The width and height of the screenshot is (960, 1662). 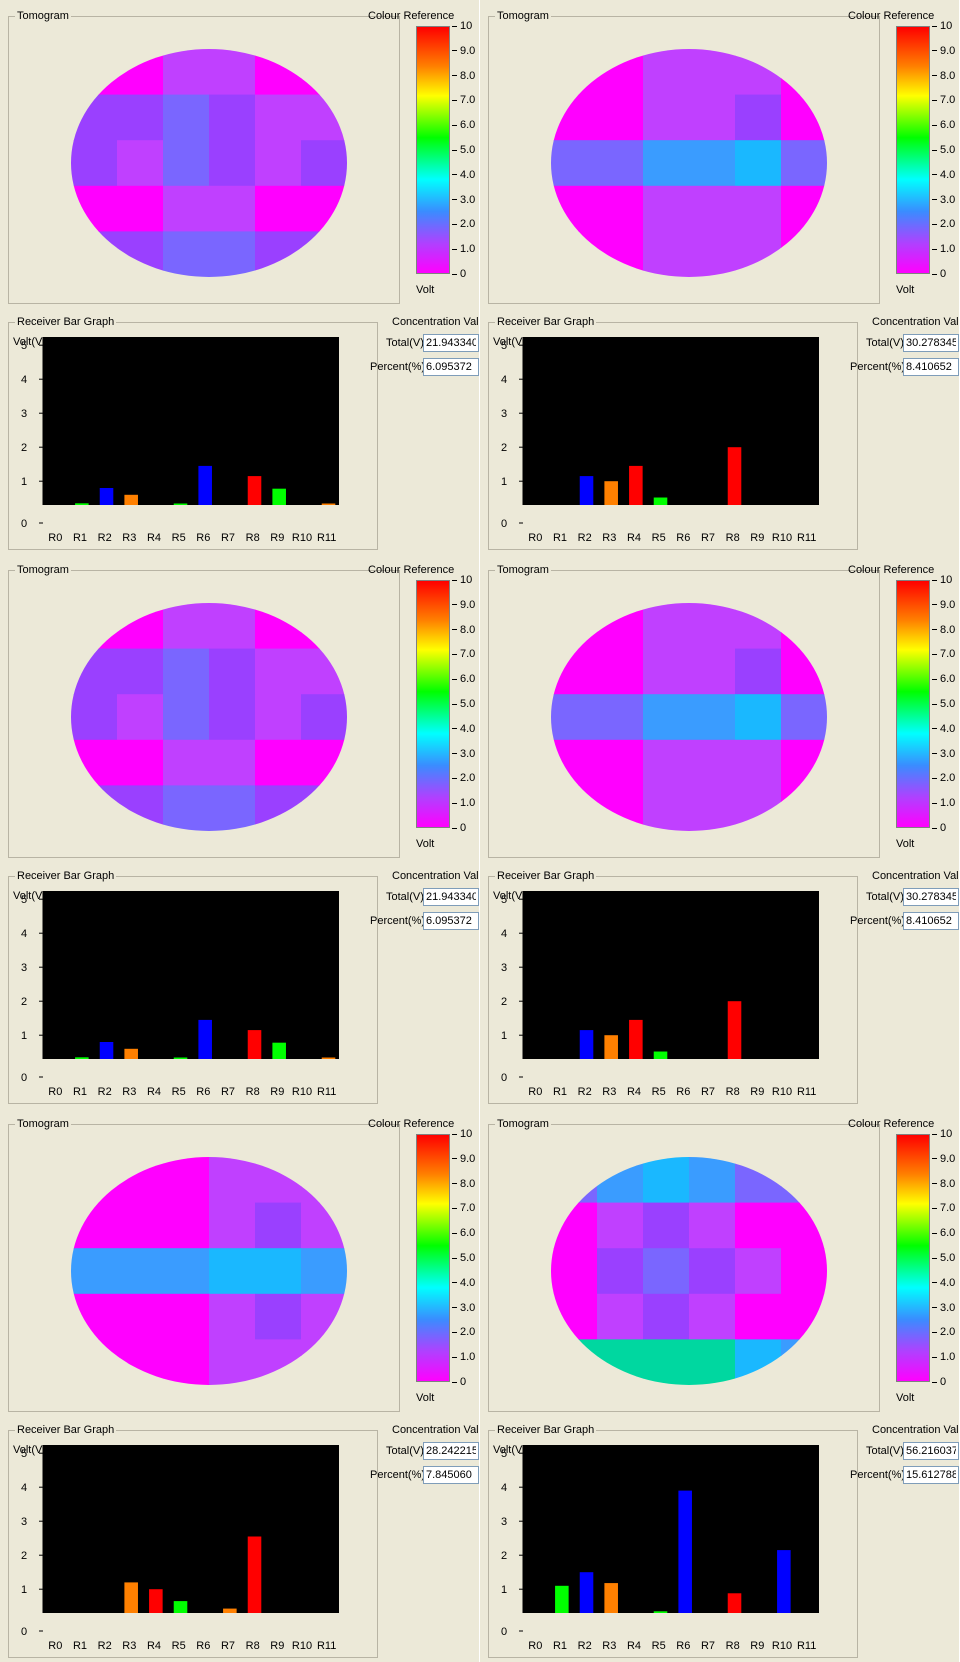 What do you see at coordinates (228, 1092) in the screenshot?
I see `x-tick-label: R7` at bounding box center [228, 1092].